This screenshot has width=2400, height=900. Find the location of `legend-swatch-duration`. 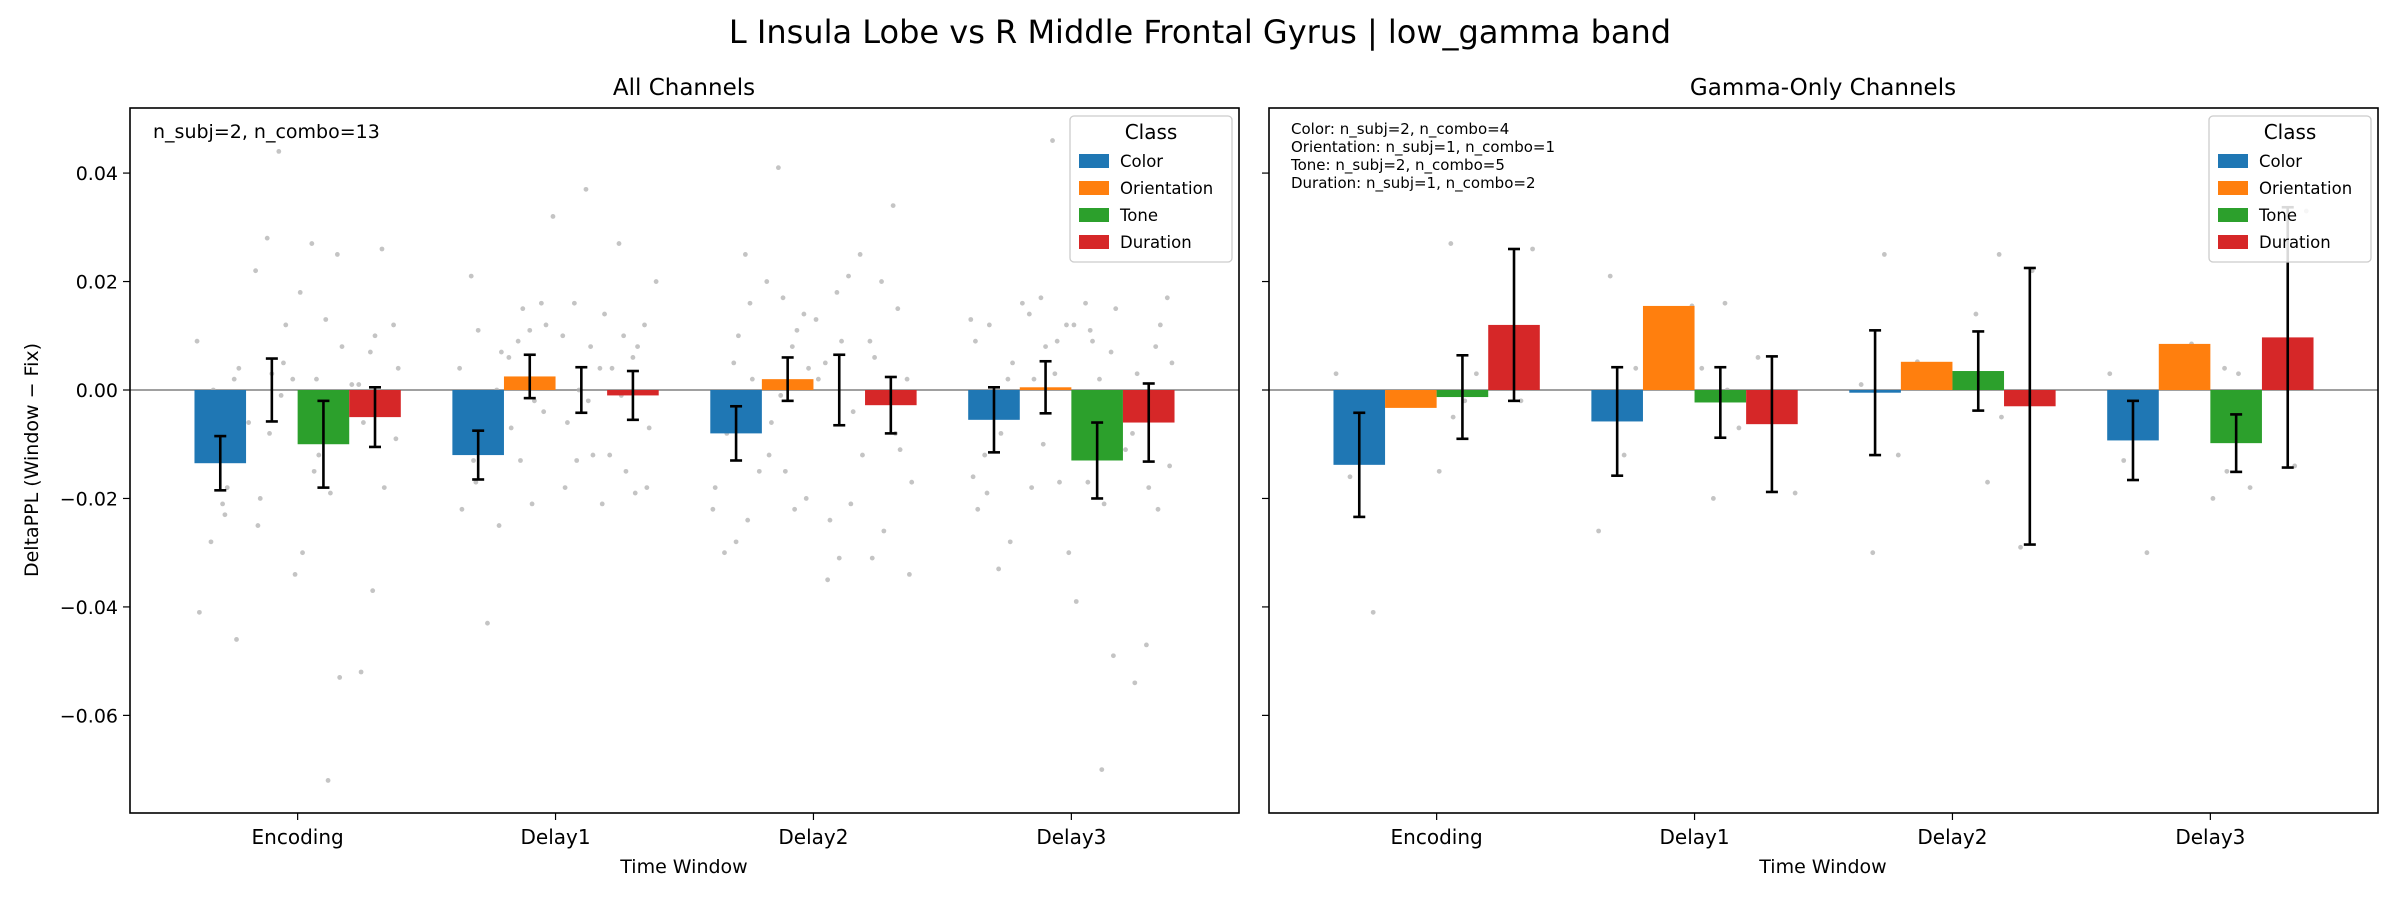

legend-swatch-duration is located at coordinates (2233, 242).